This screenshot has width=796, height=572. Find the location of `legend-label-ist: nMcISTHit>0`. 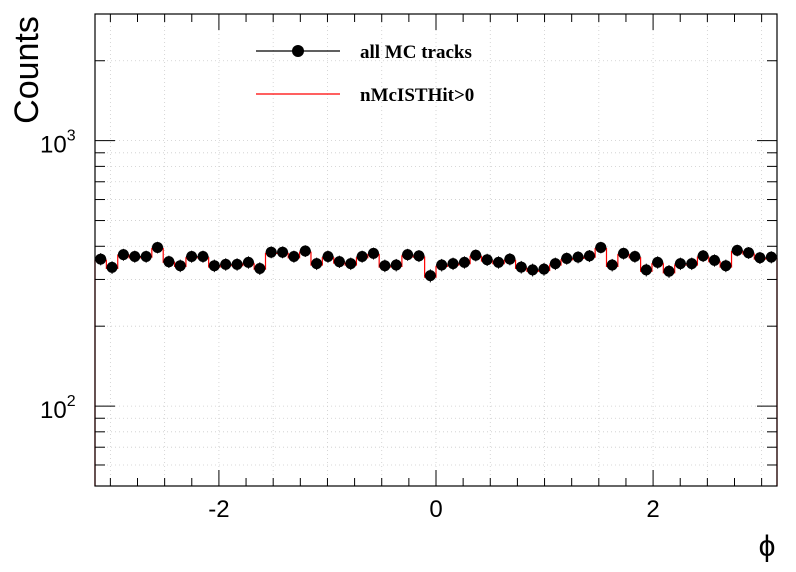

legend-label-ist: nMcISTHit>0 is located at coordinates (417, 95).